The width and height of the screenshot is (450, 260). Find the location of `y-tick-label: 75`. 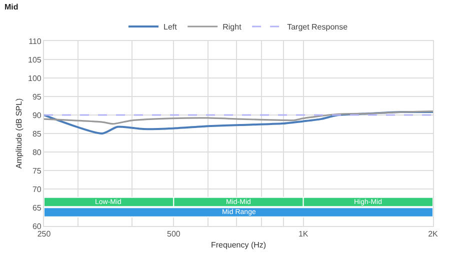

y-tick-label: 75 is located at coordinates (37, 171).